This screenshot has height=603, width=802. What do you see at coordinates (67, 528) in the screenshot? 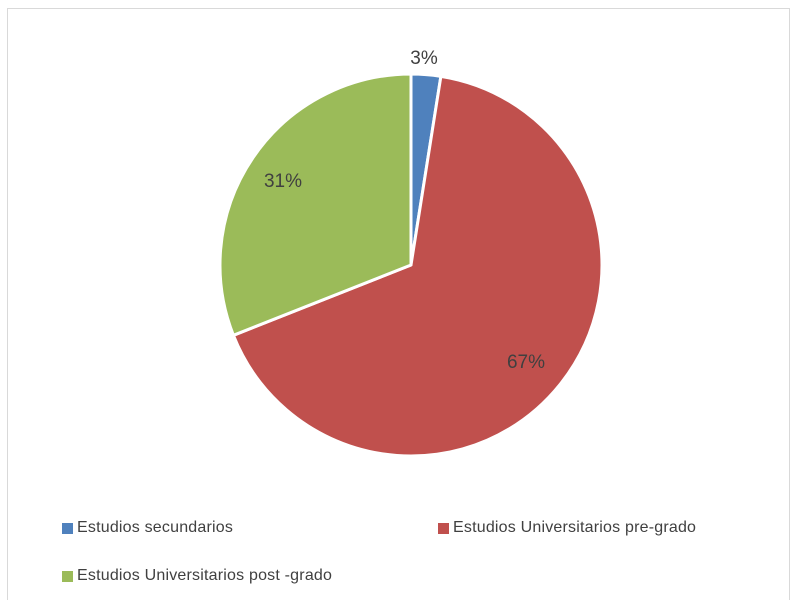
I see `legend-swatch-secundarios` at bounding box center [67, 528].